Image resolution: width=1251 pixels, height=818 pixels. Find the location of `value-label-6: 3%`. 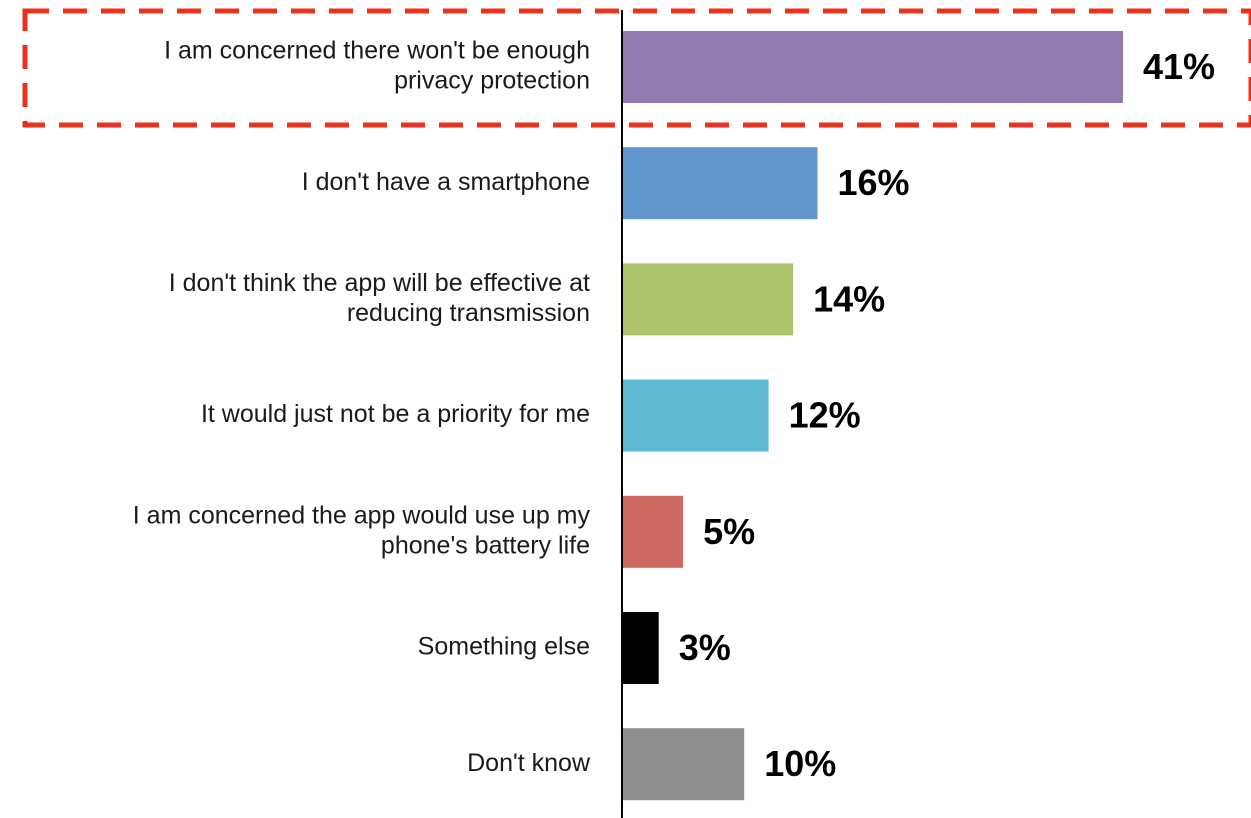

value-label-6: 3% is located at coordinates (705, 647).